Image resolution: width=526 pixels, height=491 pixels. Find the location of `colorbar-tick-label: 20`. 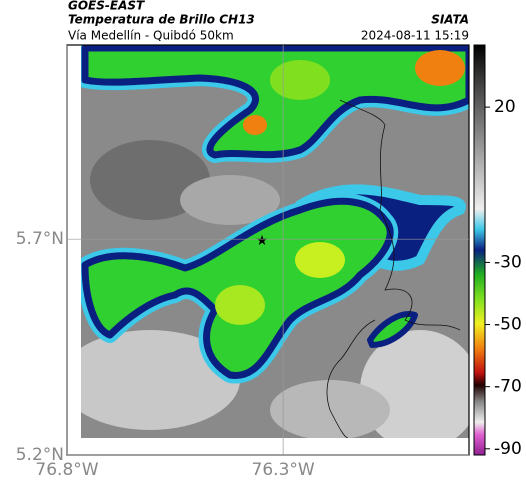

colorbar-tick-label: 20 is located at coordinates (505, 107).